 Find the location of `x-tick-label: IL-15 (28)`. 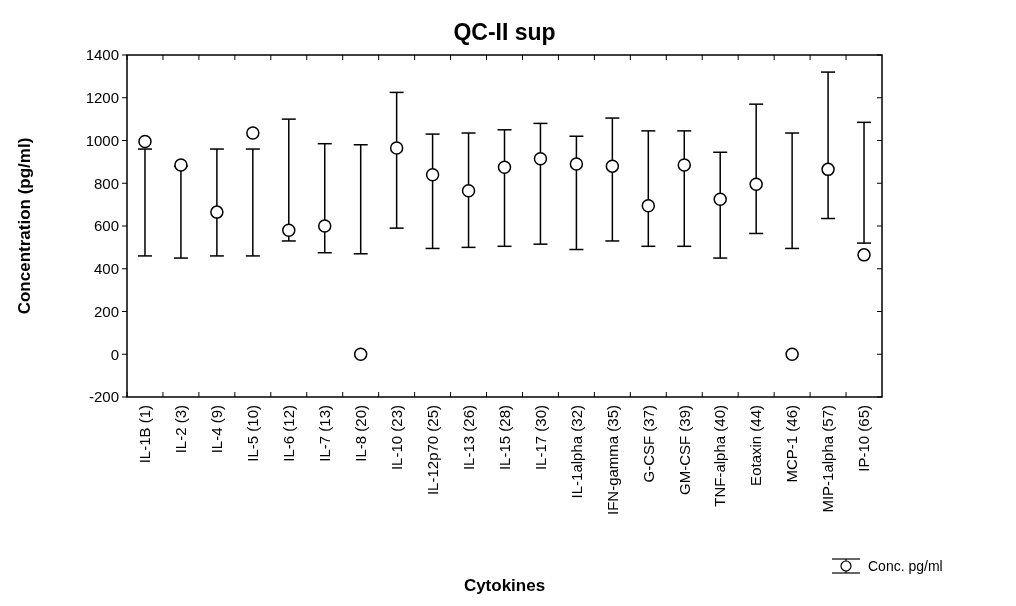

x-tick-label: IL-15 (28) is located at coordinates (504, 438).